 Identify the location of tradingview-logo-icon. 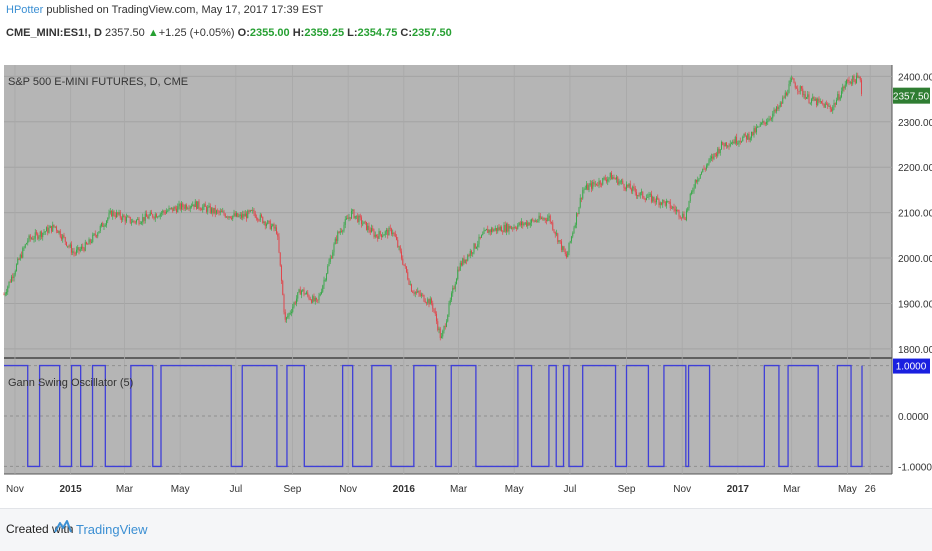
(63, 528).